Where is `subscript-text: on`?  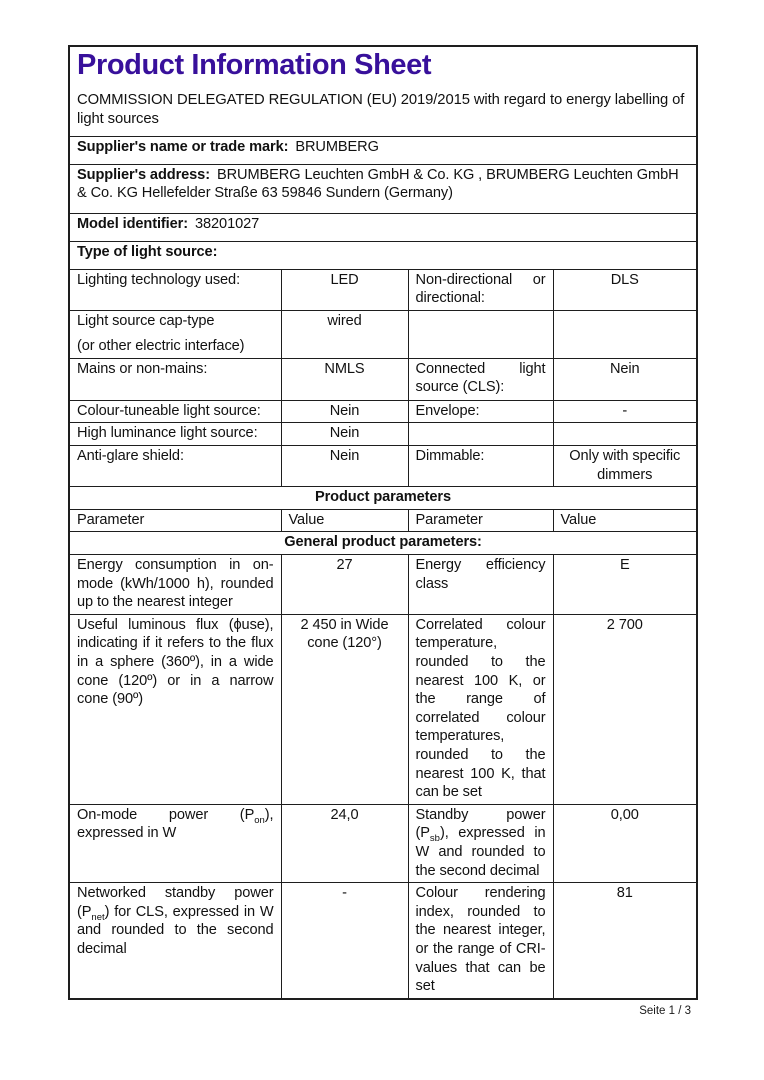 subscript-text: on is located at coordinates (259, 820).